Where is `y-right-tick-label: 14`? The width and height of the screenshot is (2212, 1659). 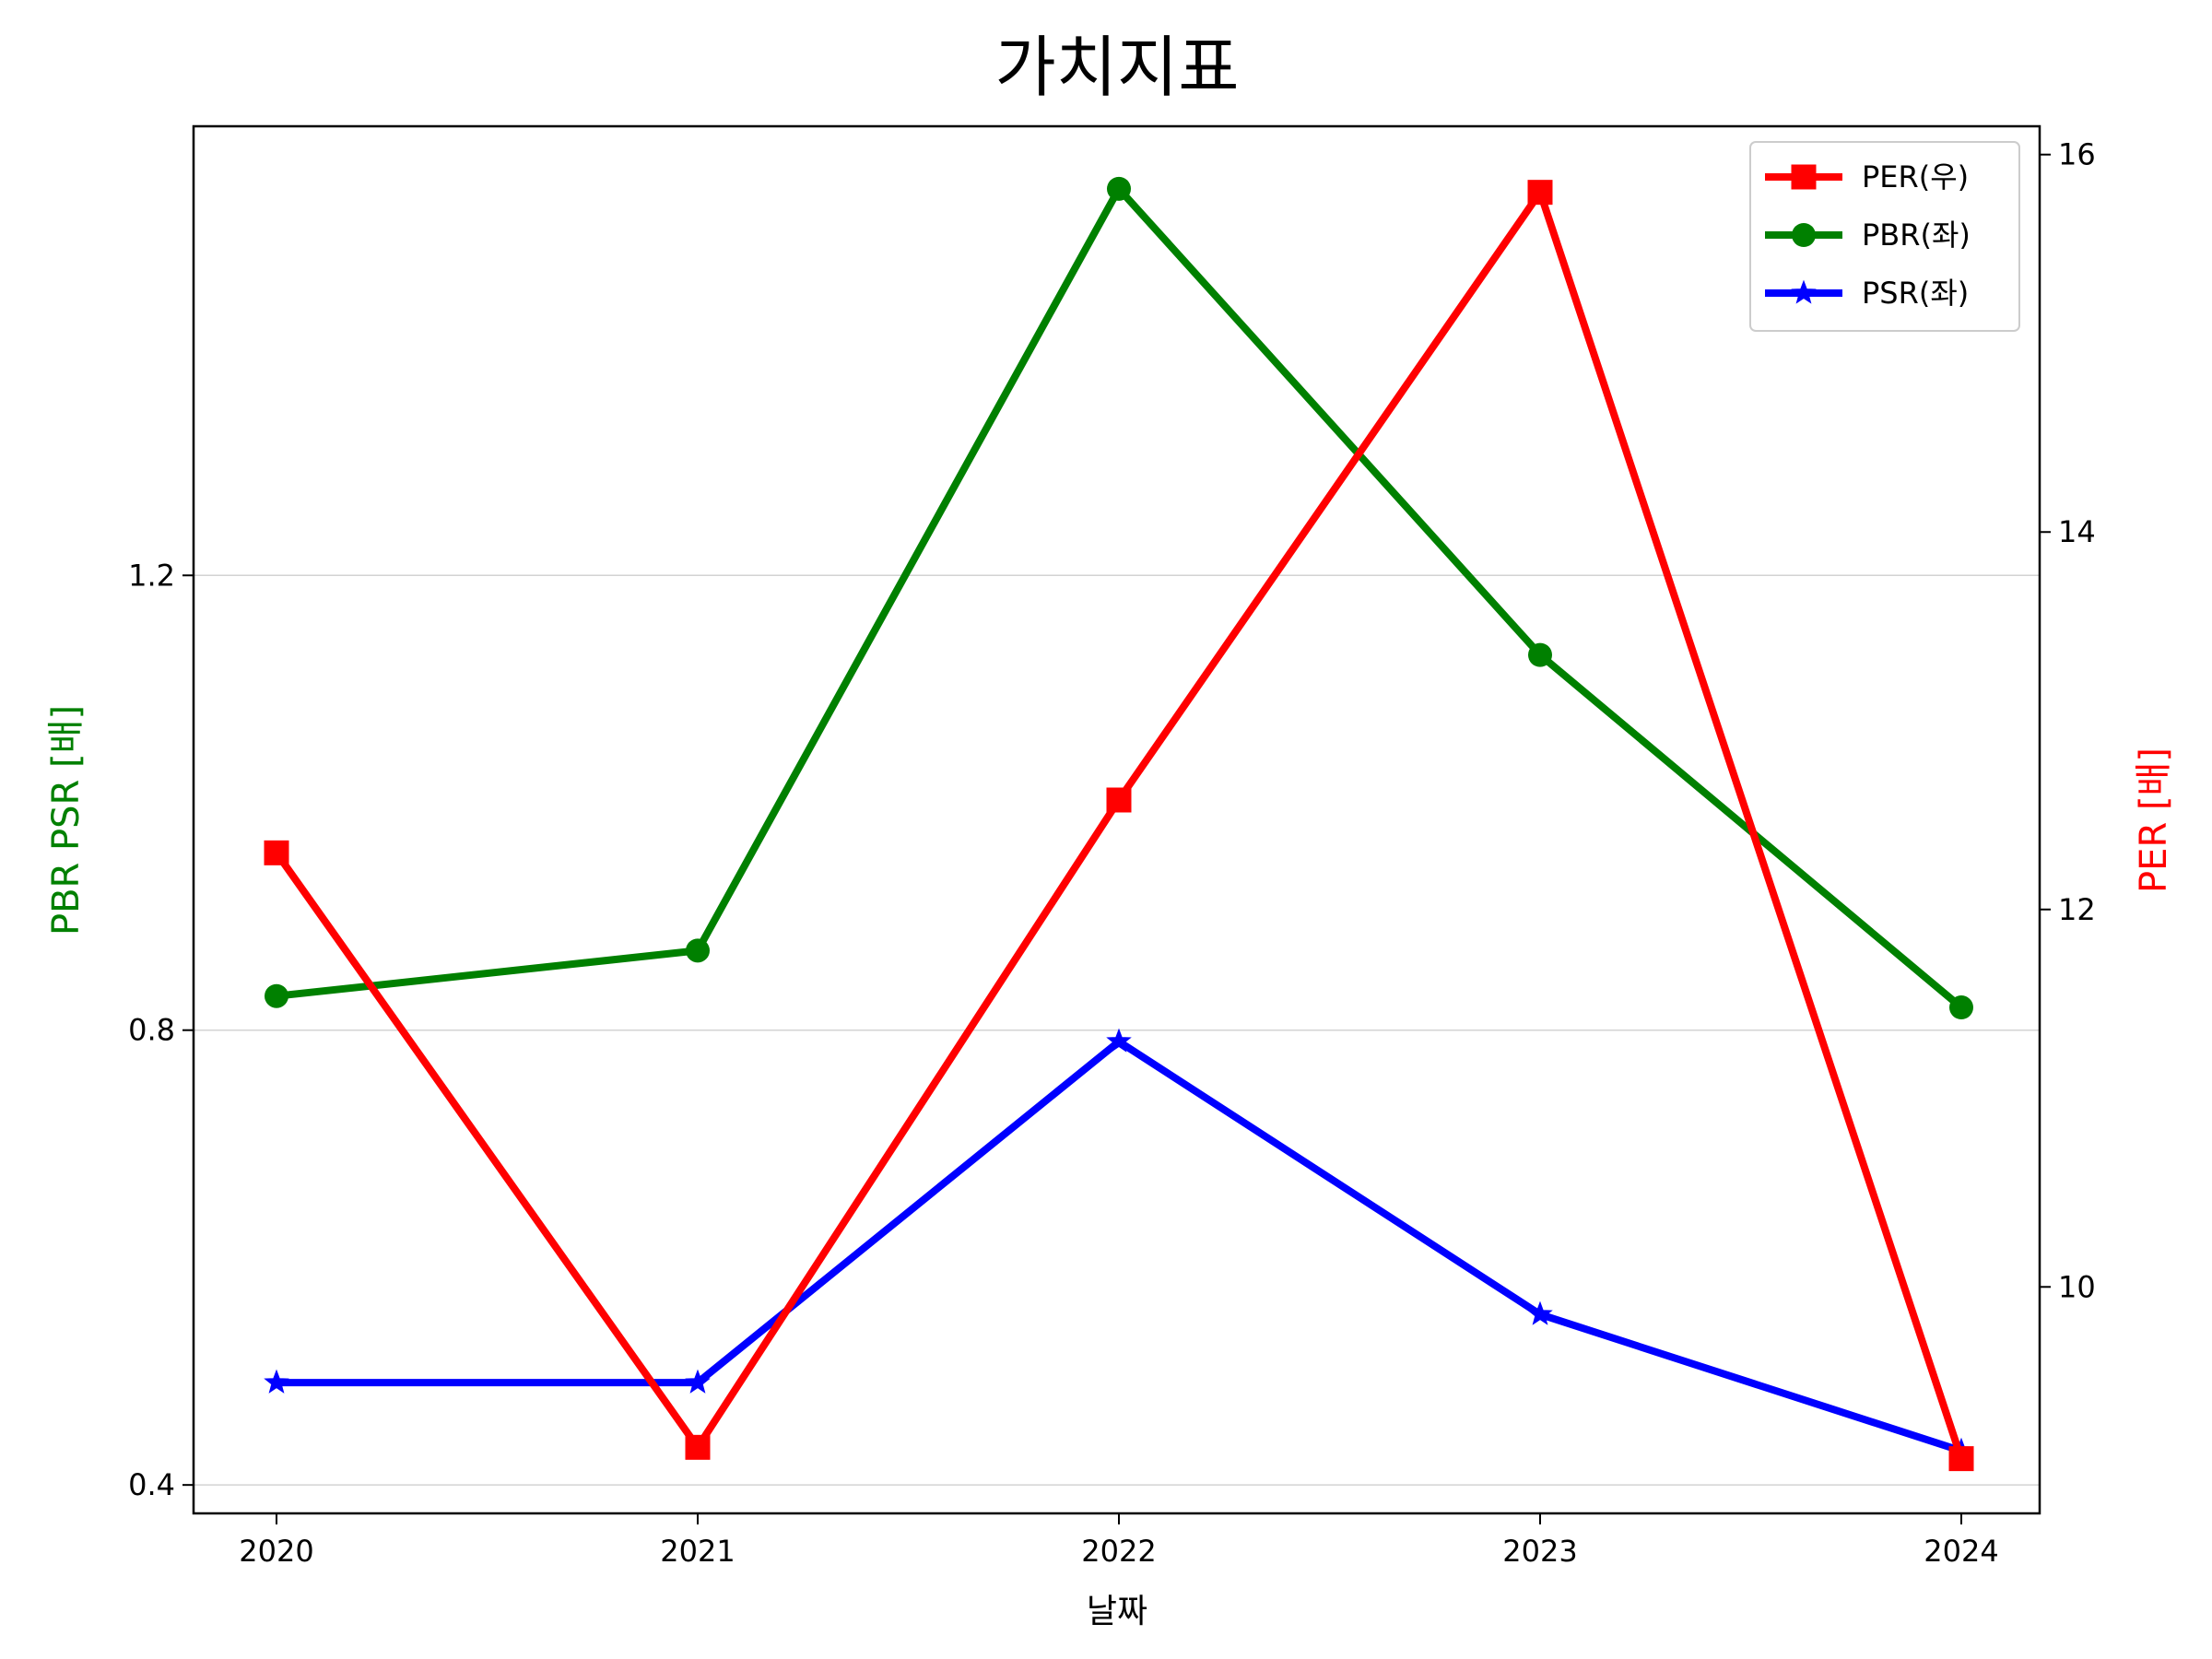 y-right-tick-label: 14 is located at coordinates (2077, 531).